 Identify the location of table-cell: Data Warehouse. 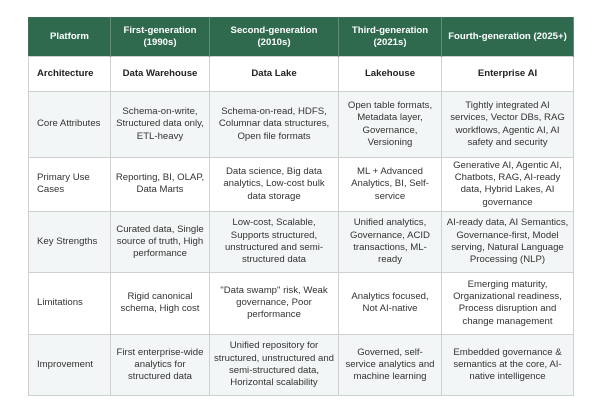
(160, 74).